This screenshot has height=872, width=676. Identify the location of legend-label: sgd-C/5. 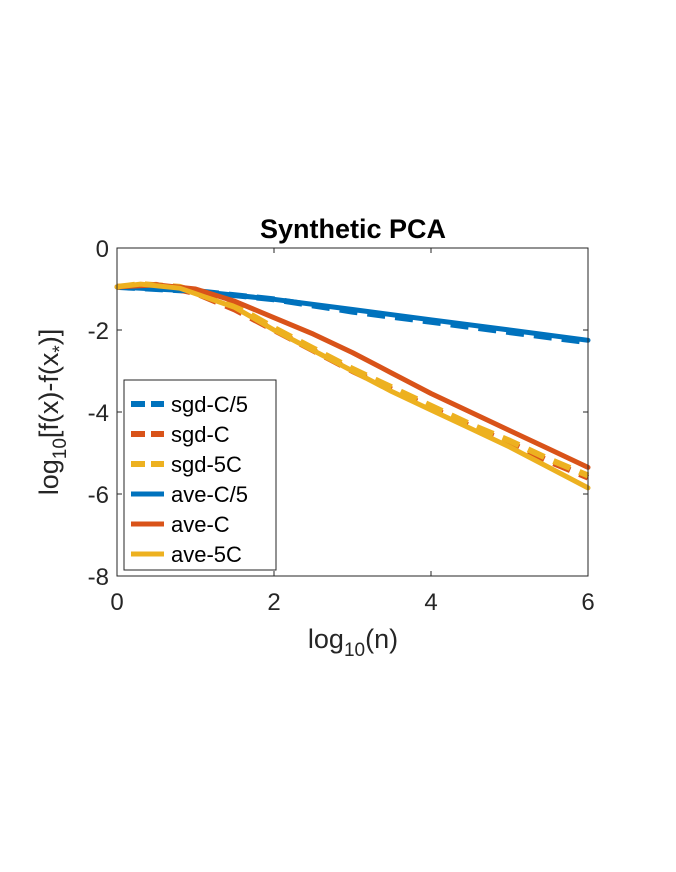
(209, 404).